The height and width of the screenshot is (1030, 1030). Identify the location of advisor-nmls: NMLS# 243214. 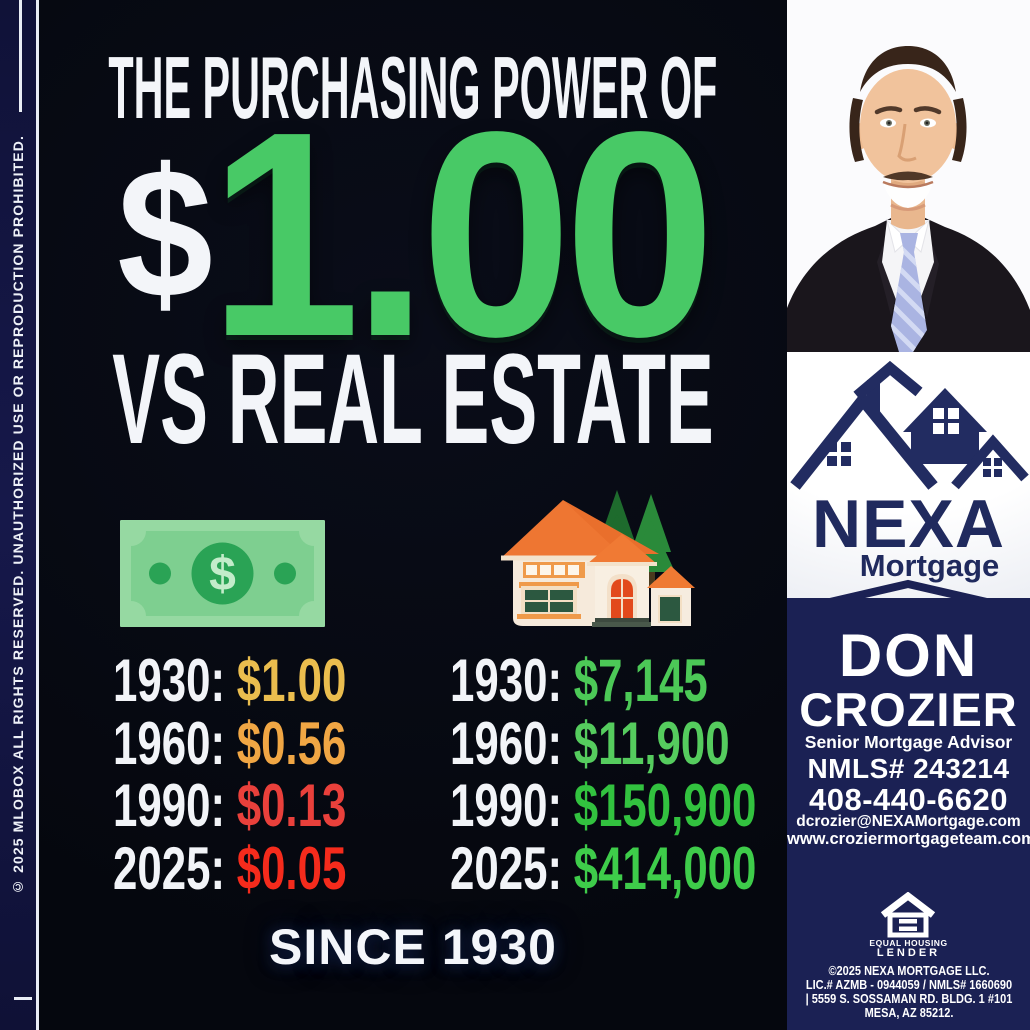
(908, 768).